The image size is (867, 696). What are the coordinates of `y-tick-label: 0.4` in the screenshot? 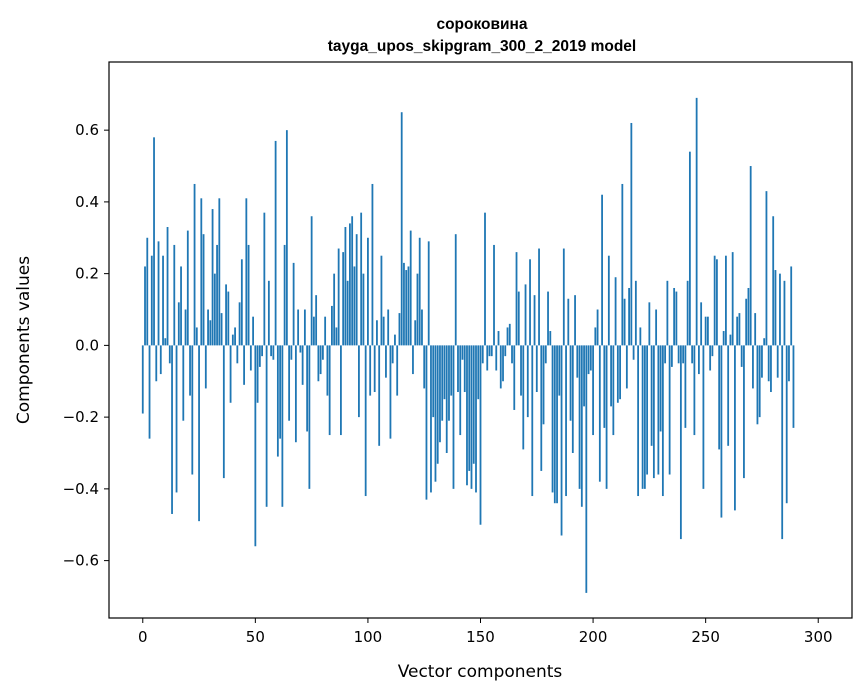 It's located at (87, 202).